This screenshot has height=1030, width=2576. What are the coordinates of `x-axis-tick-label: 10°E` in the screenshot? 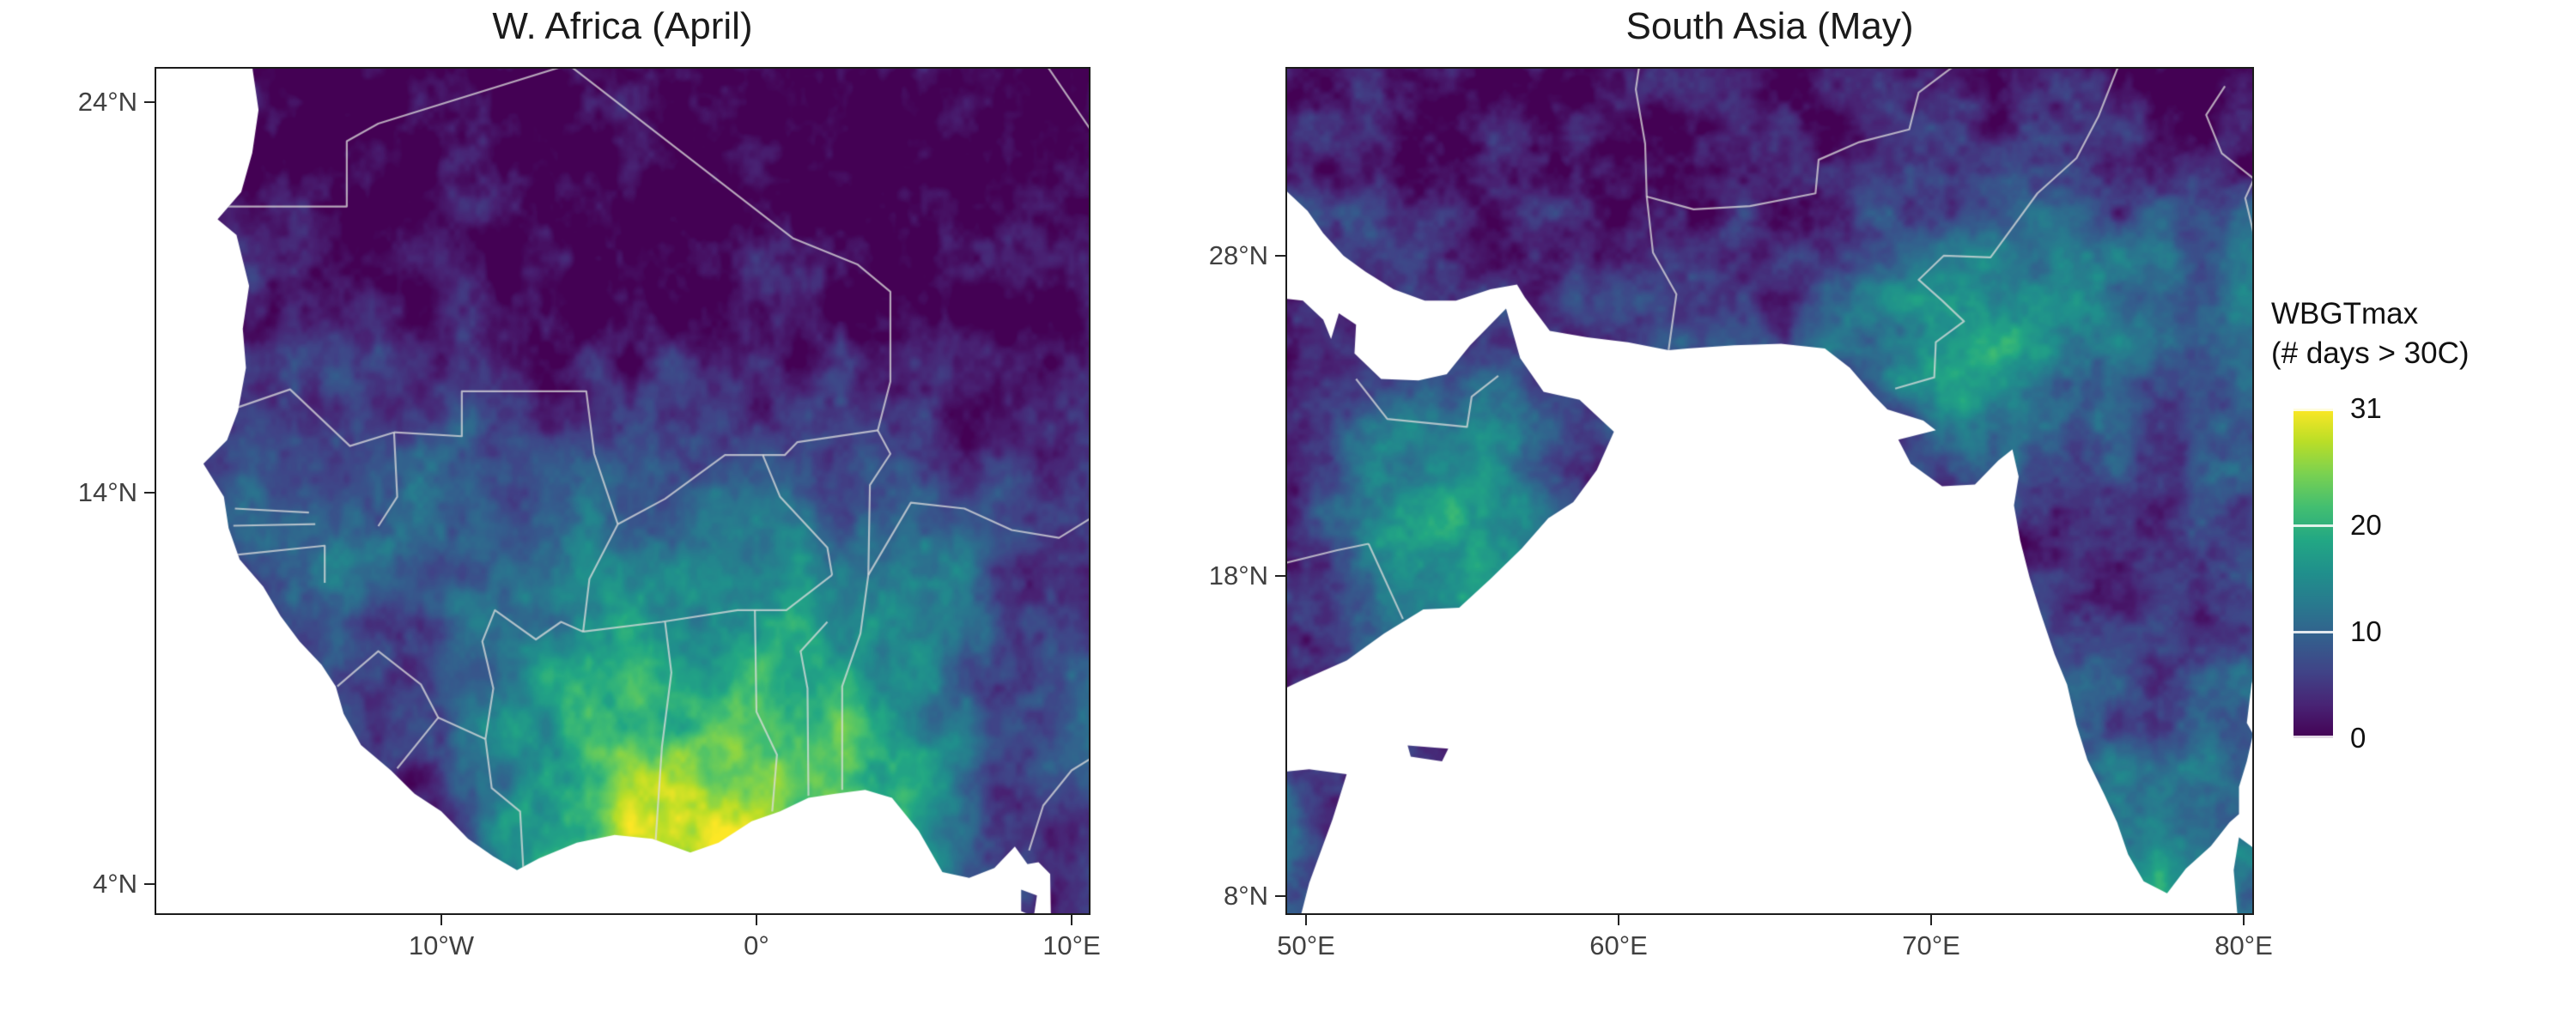 It's located at (1071, 945).